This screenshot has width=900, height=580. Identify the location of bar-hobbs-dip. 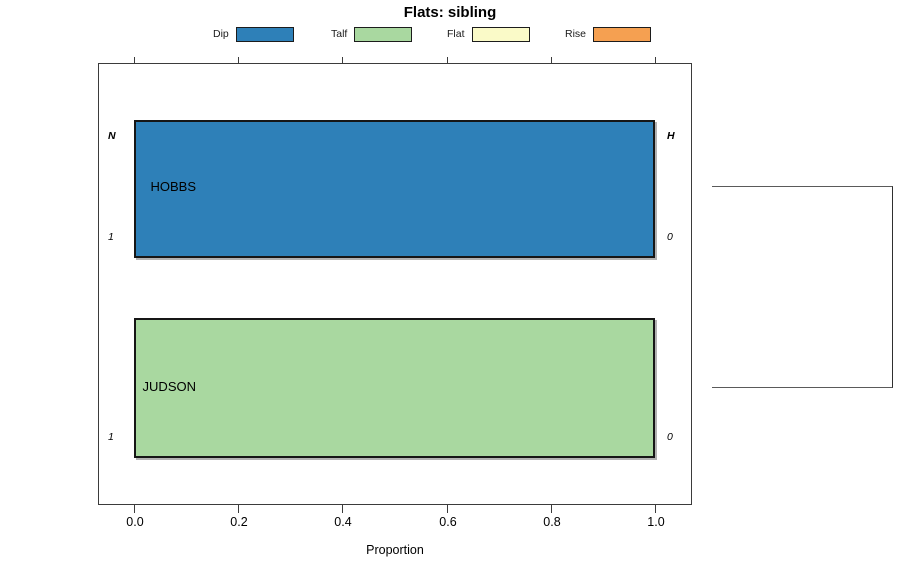
(394, 189).